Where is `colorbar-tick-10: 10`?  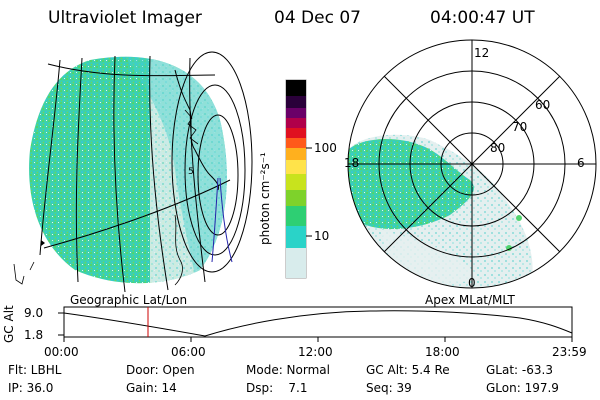 colorbar-tick-10: 10 is located at coordinates (322, 236).